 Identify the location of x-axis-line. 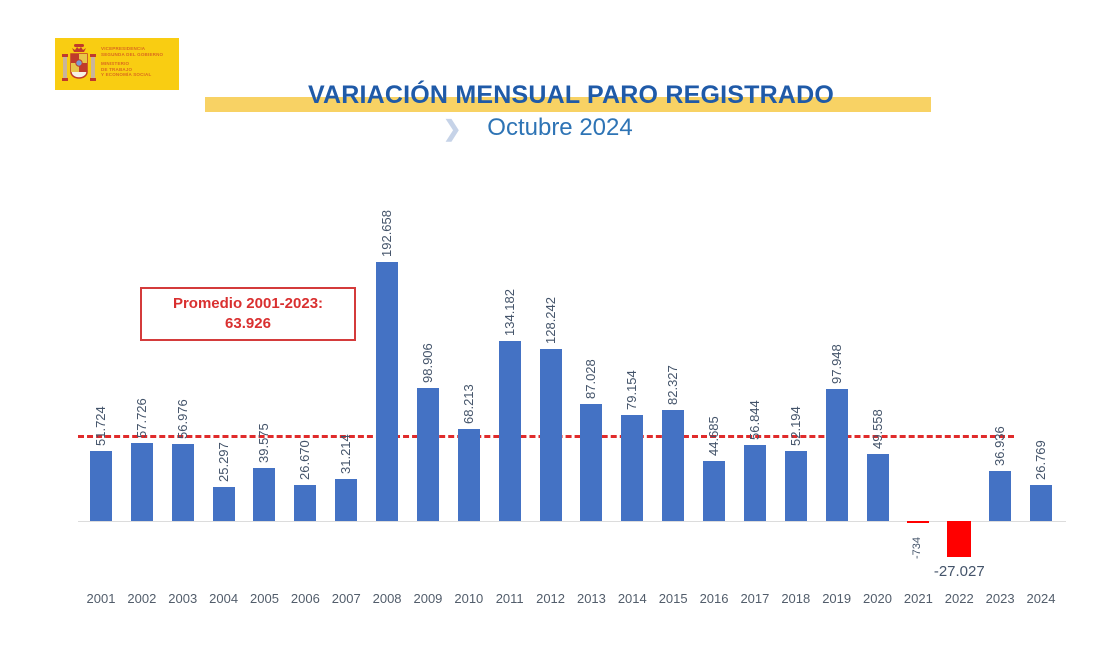
(572, 521).